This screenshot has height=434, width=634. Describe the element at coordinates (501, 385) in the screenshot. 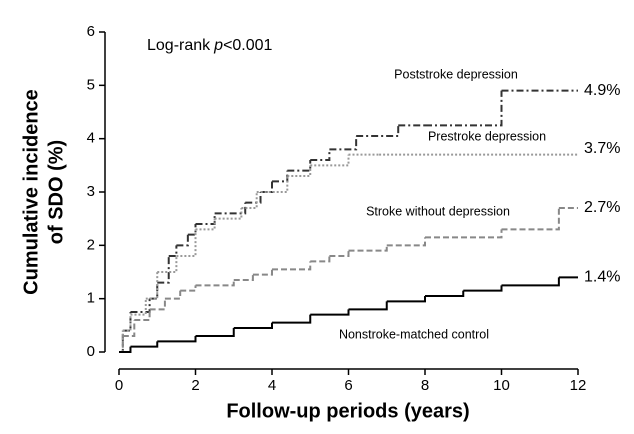

I see `x-tick-label: 10` at that location.